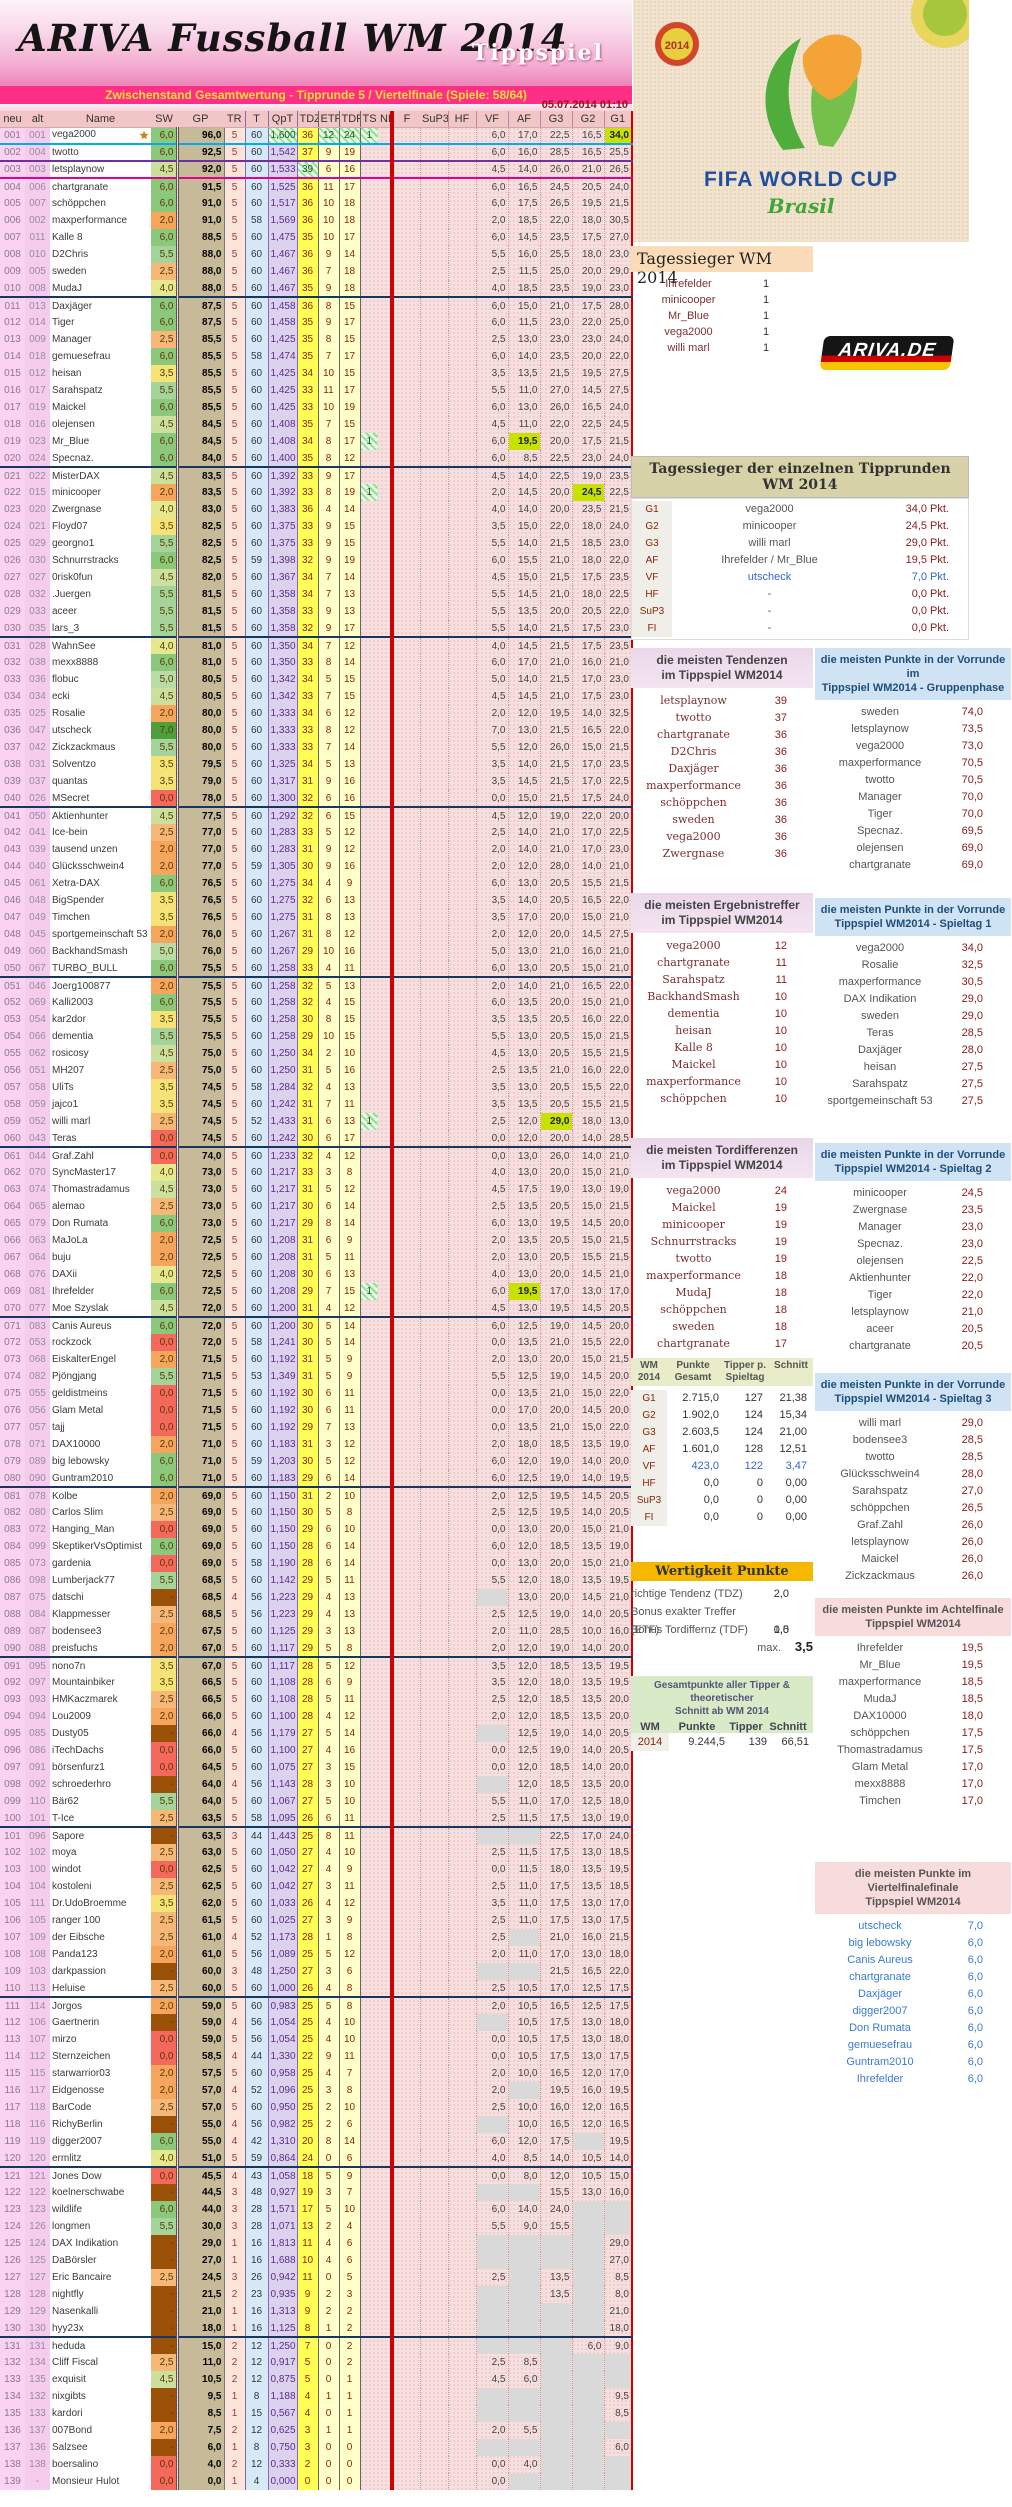  Describe the element at coordinates (283, 136) in the screenshot. I see `cell-qpt: 1,600` at that location.